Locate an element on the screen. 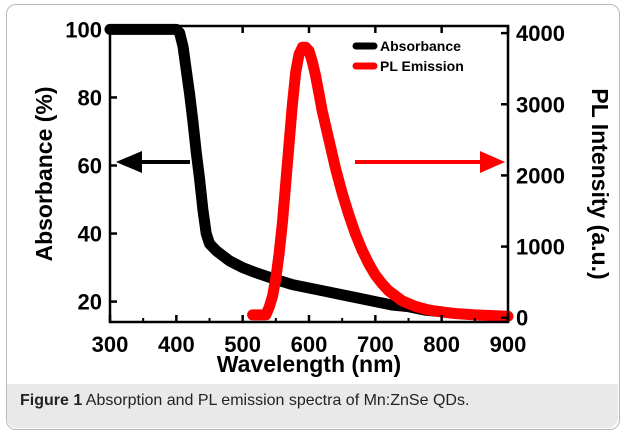  x-tick-label: 500 is located at coordinates (242, 344).